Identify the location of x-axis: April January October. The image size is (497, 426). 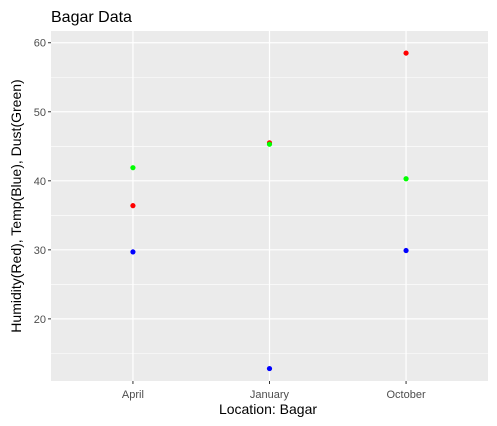
(274, 391).